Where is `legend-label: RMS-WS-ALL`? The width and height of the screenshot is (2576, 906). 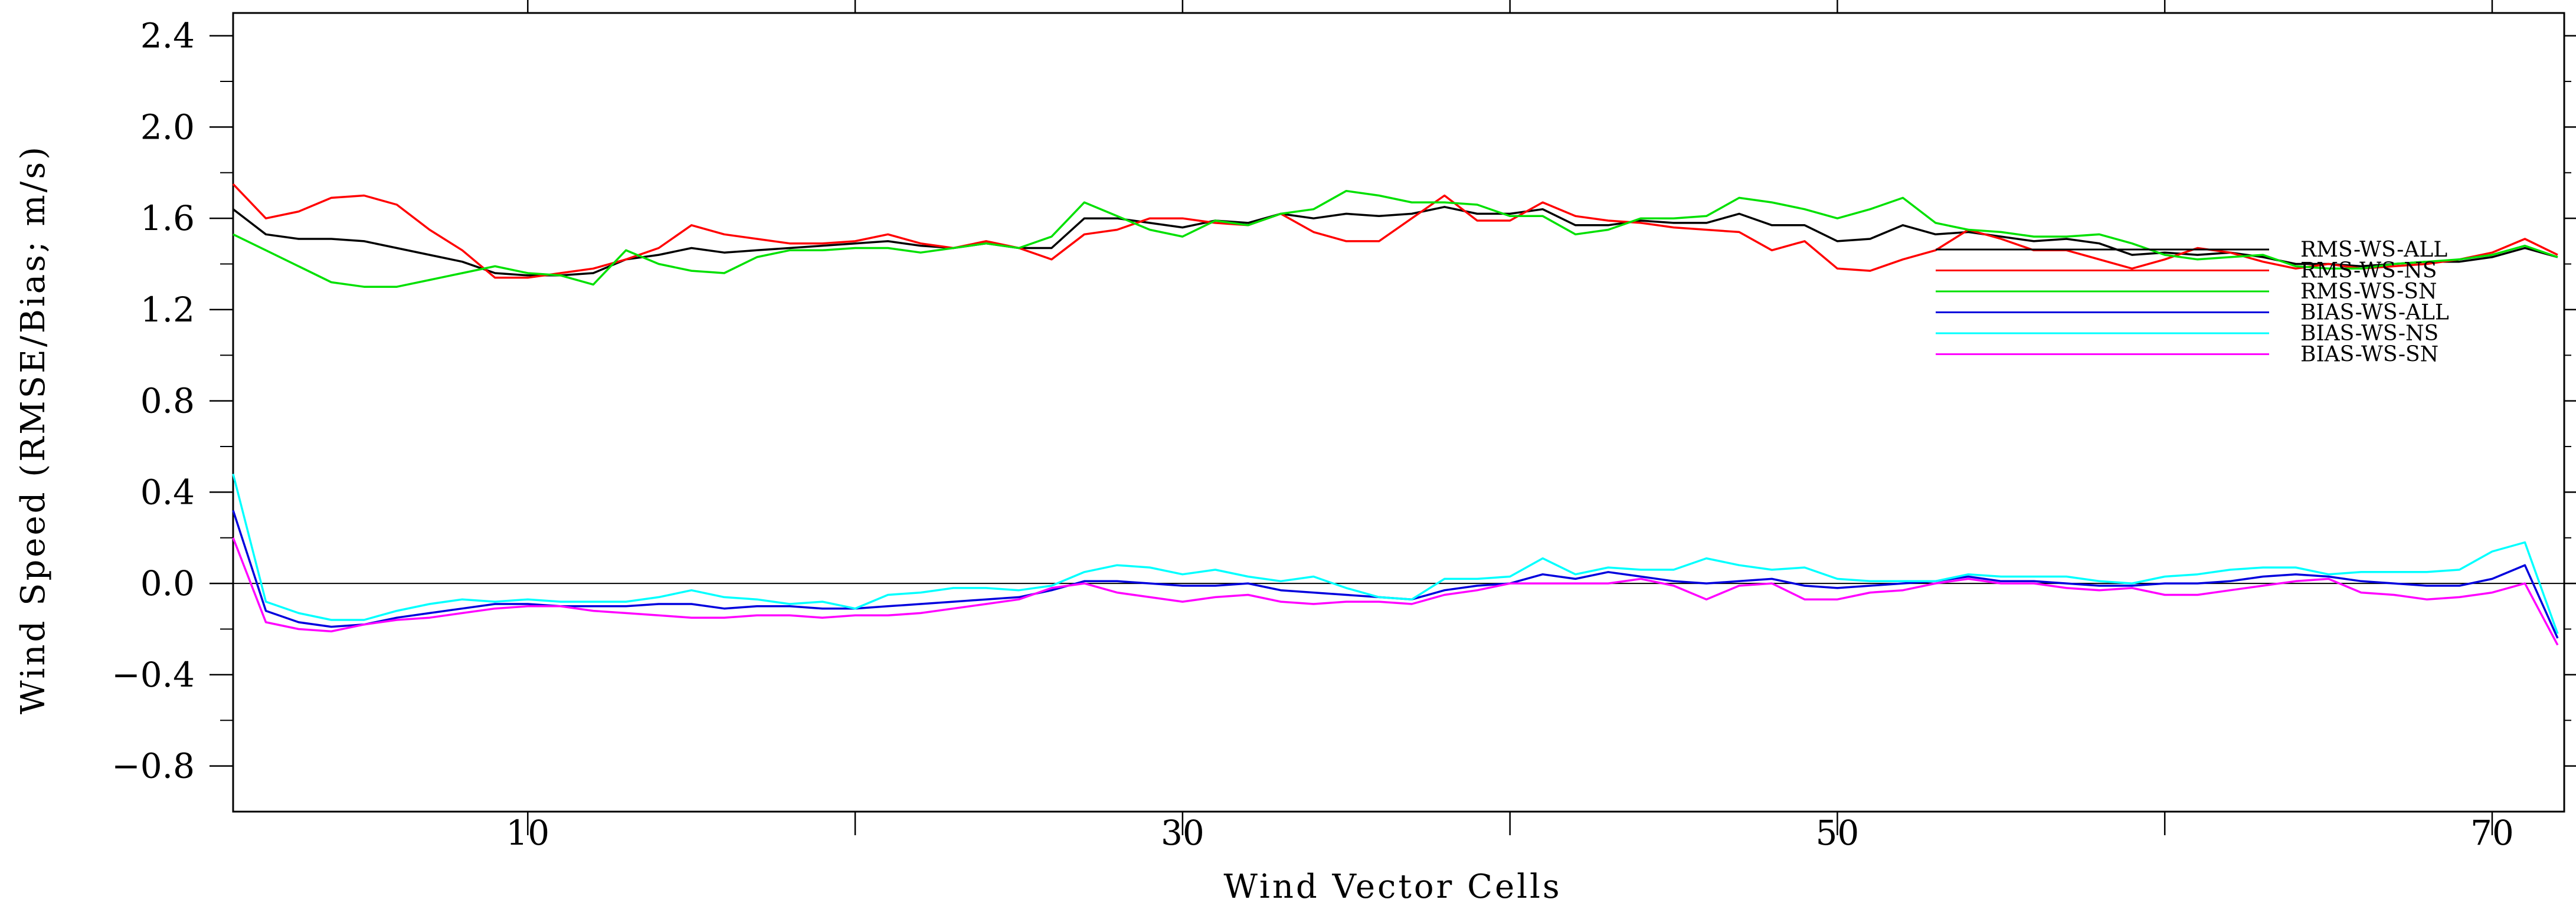 legend-label: RMS-WS-ALL is located at coordinates (2373, 250).